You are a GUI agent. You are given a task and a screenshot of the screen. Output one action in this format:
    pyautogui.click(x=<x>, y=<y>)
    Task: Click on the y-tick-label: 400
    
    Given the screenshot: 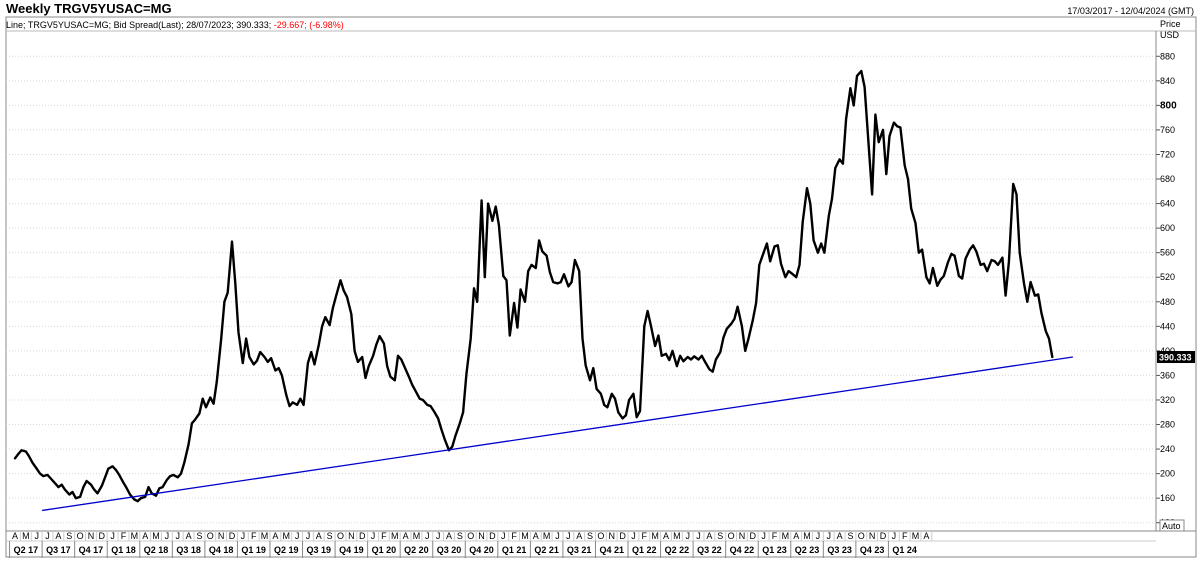 What is the action you would take?
    pyautogui.click(x=1167, y=351)
    